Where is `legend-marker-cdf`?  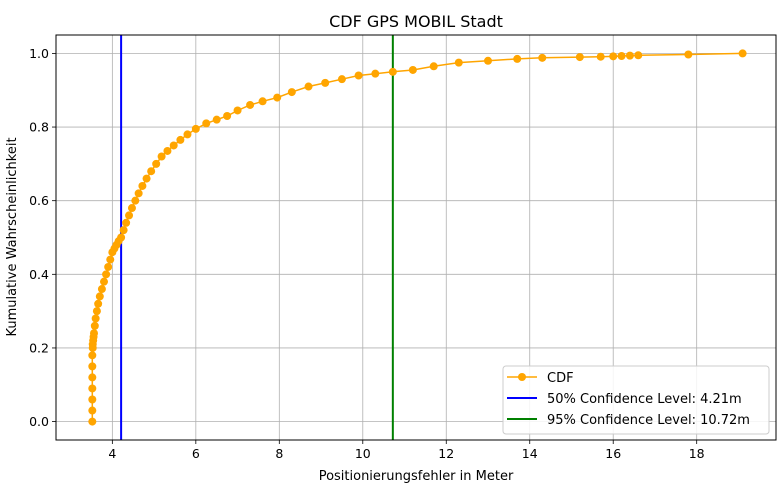 legend-marker-cdf is located at coordinates (522, 377).